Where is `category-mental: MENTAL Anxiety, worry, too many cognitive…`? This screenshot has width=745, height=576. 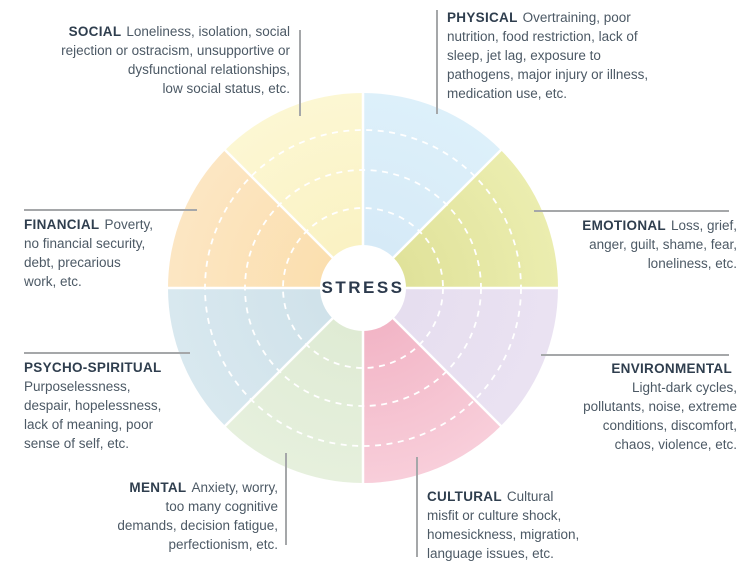 category-mental: MENTAL Anxiety, worry, too many cognitive… is located at coordinates (153, 516).